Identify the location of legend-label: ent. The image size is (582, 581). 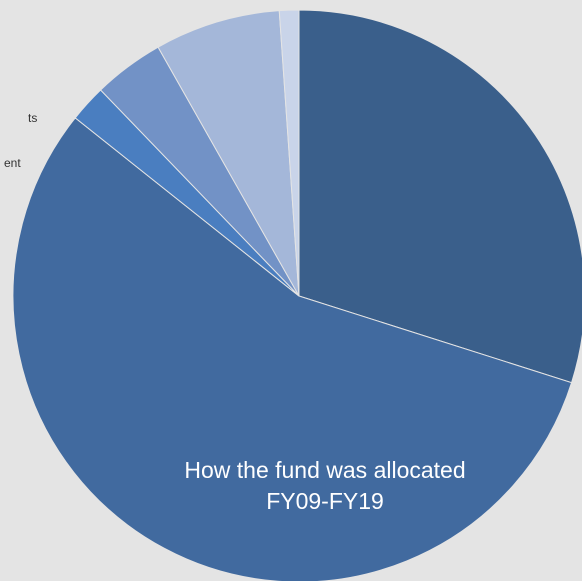
(12, 163).